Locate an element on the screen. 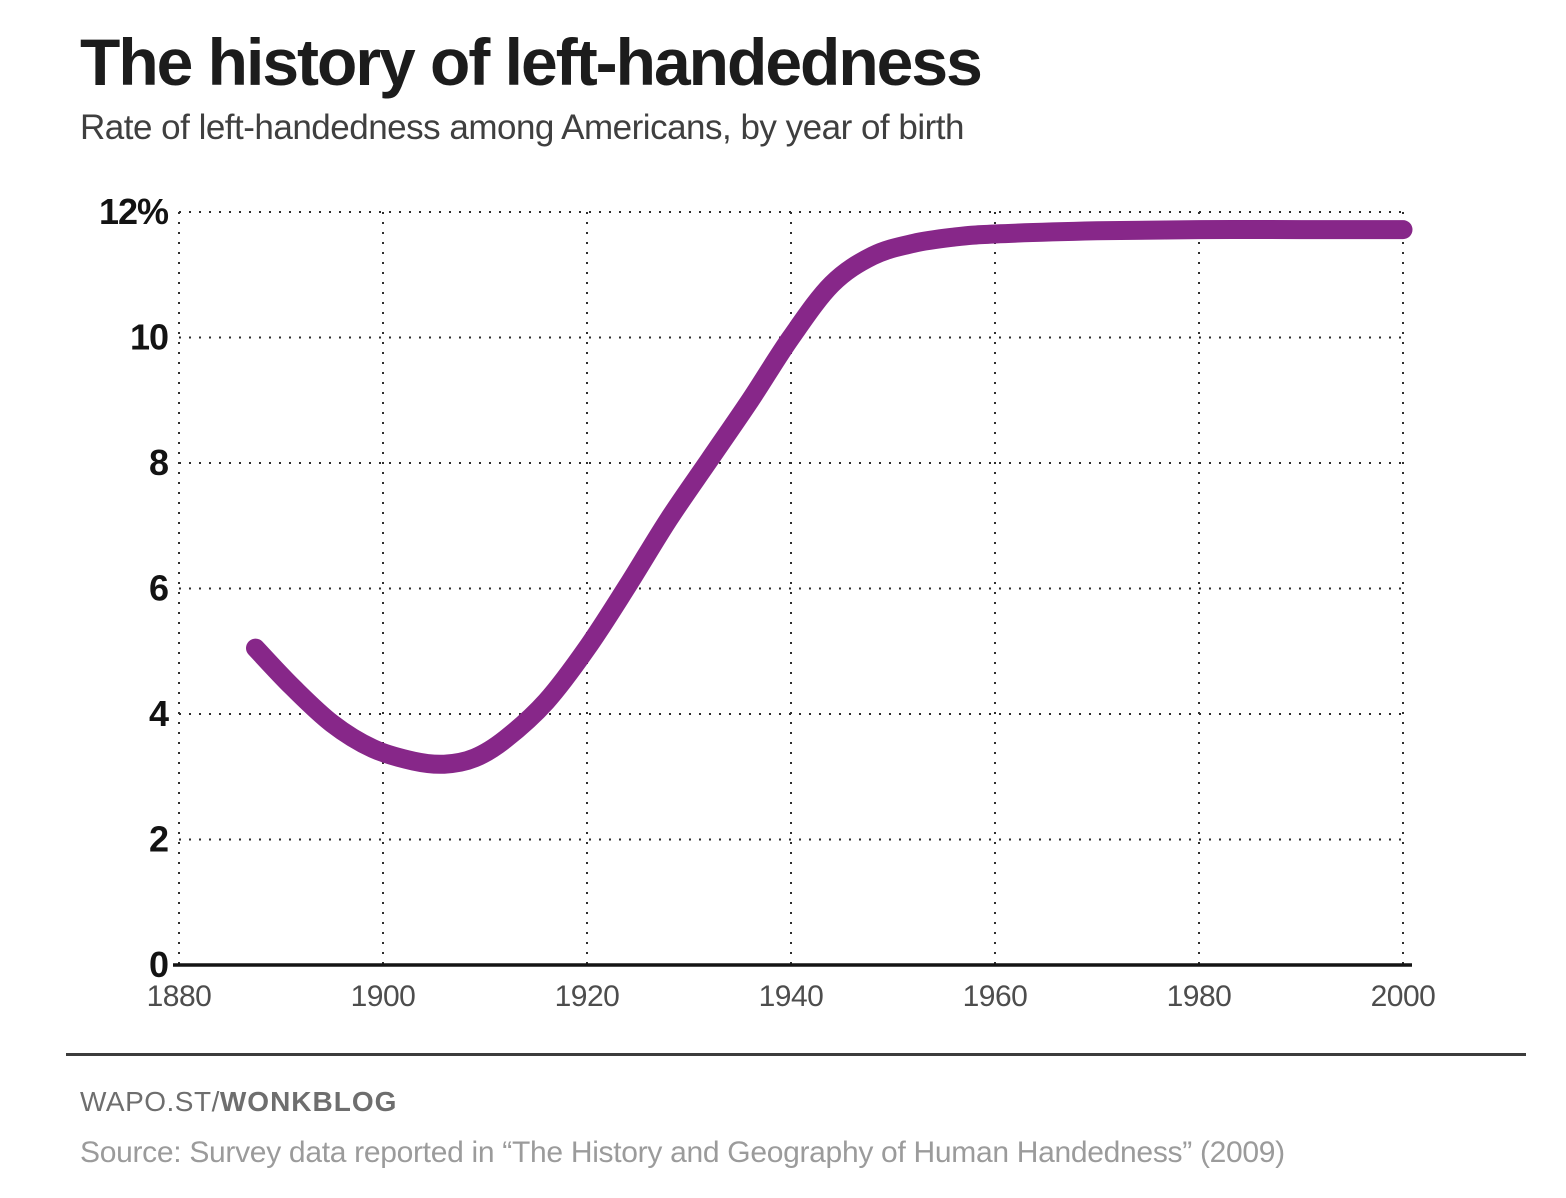  x-axis-tick-label: 1880 is located at coordinates (179, 996).